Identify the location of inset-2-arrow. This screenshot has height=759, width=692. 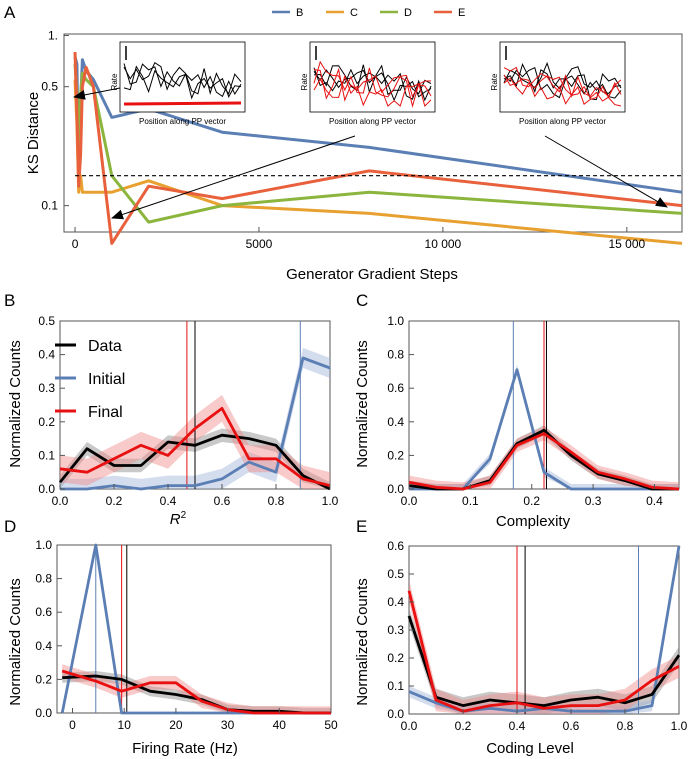
(233, 177).